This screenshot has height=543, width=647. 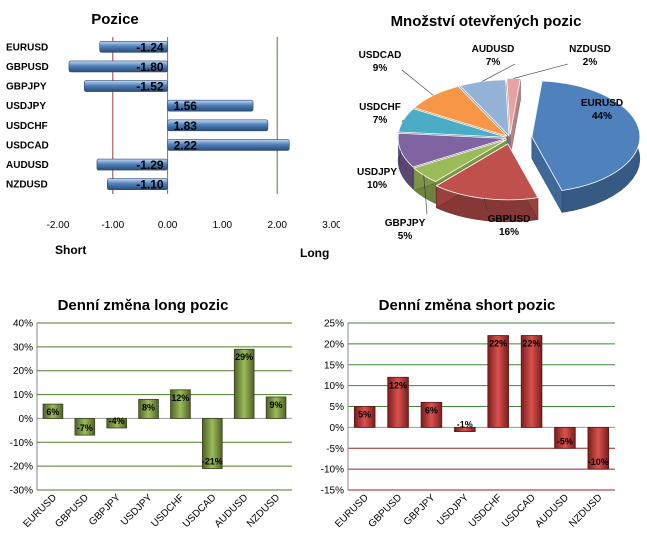 What do you see at coordinates (314, 253) in the screenshot?
I see `long-label: Long` at bounding box center [314, 253].